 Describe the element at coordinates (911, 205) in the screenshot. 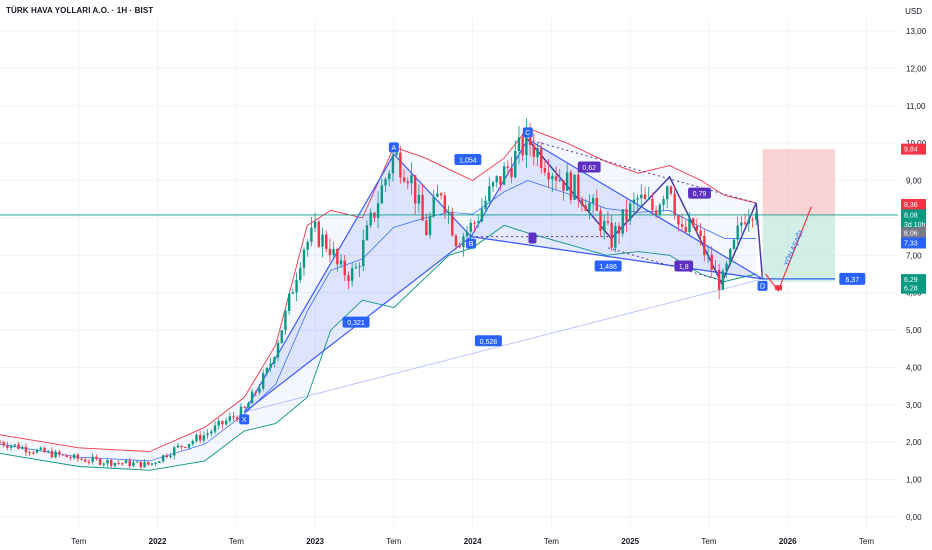

I see `price-tag-upper: 8,36` at that location.